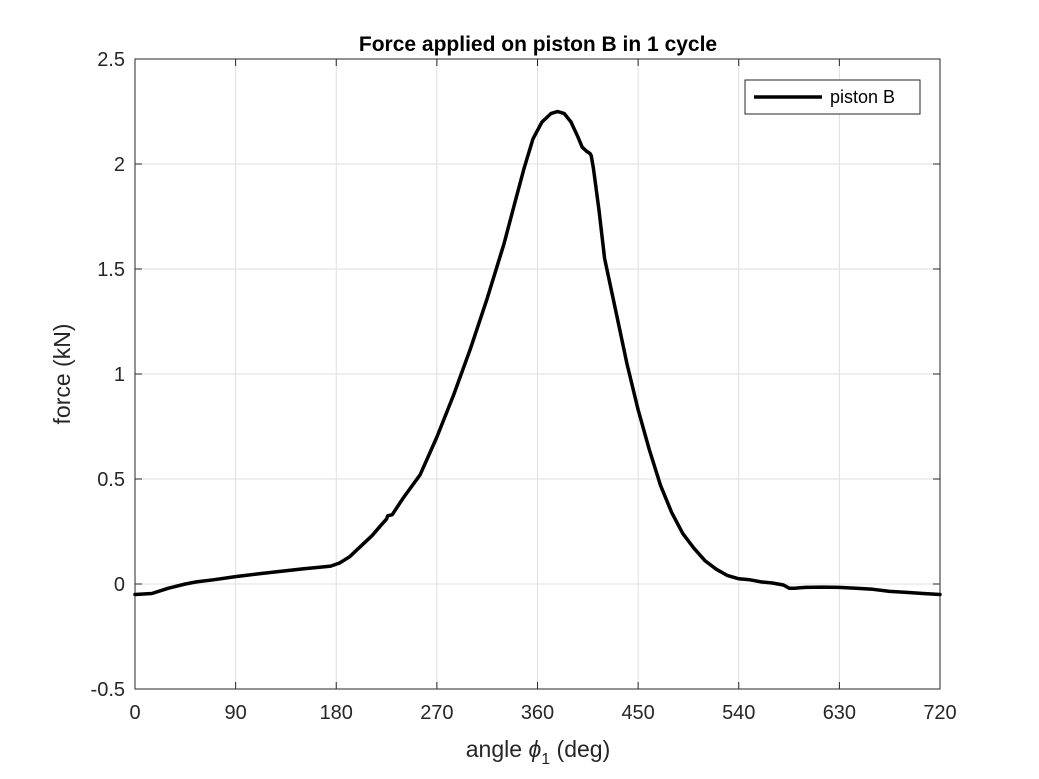 Image resolution: width=1039 pixels, height=779 pixels. Describe the element at coordinates (534, 749) in the screenshot. I see `x-axis-label-symbol: ϕ` at that location.